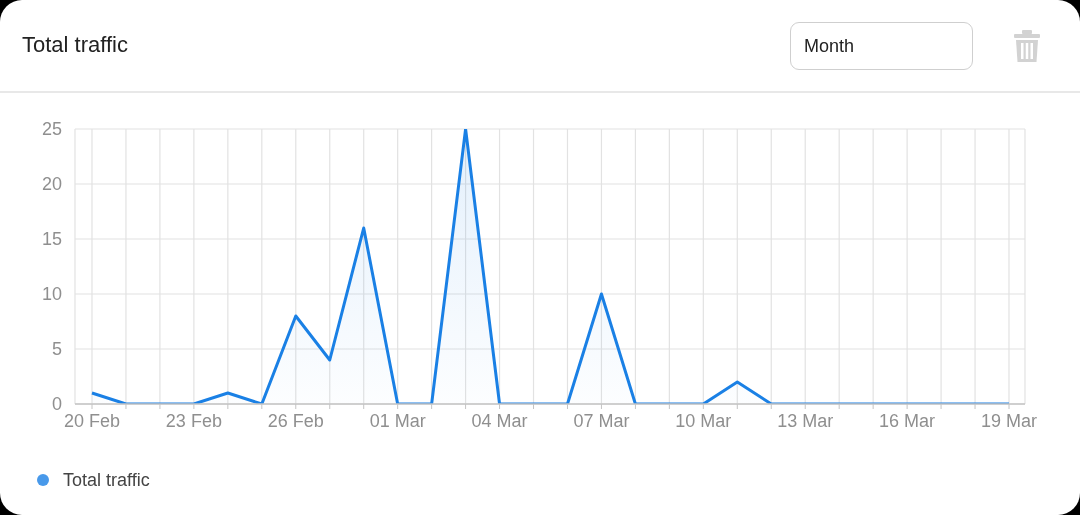 The image size is (1080, 515). Describe the element at coordinates (499, 420) in the screenshot. I see `x-tick-label: 04 Mar` at that location.